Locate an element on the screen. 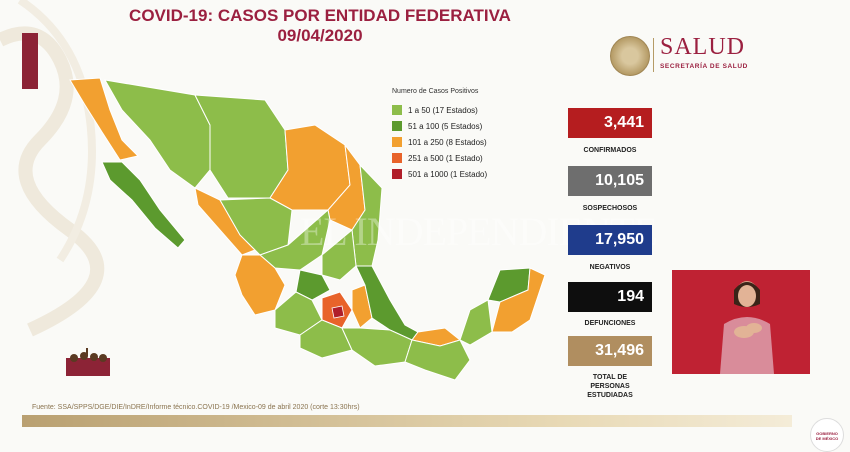 The image size is (850, 452). gob-logo-text: GOBIERNO DE MÉXICO is located at coordinates (827, 436).